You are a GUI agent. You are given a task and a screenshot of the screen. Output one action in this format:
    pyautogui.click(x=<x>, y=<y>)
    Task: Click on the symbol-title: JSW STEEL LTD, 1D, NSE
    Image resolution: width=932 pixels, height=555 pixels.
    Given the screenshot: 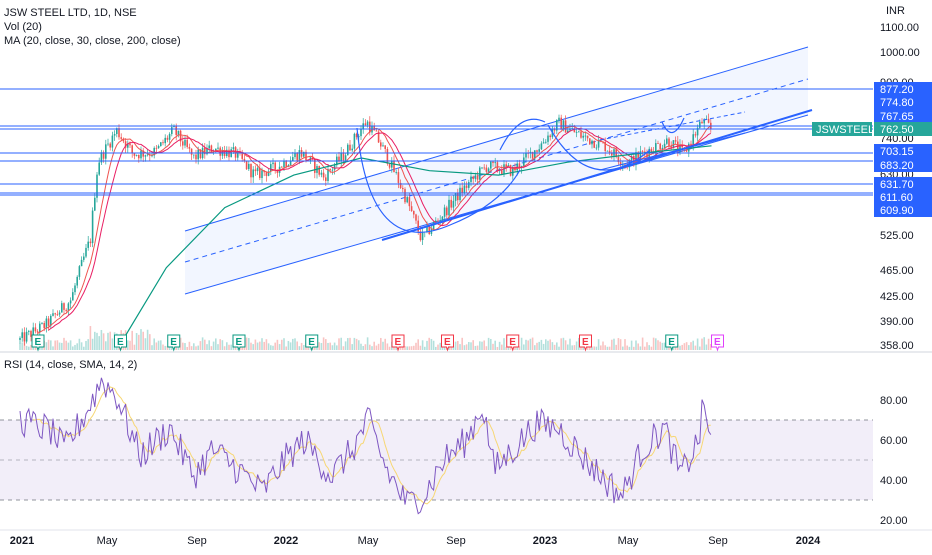 What is the action you would take?
    pyautogui.click(x=70, y=13)
    